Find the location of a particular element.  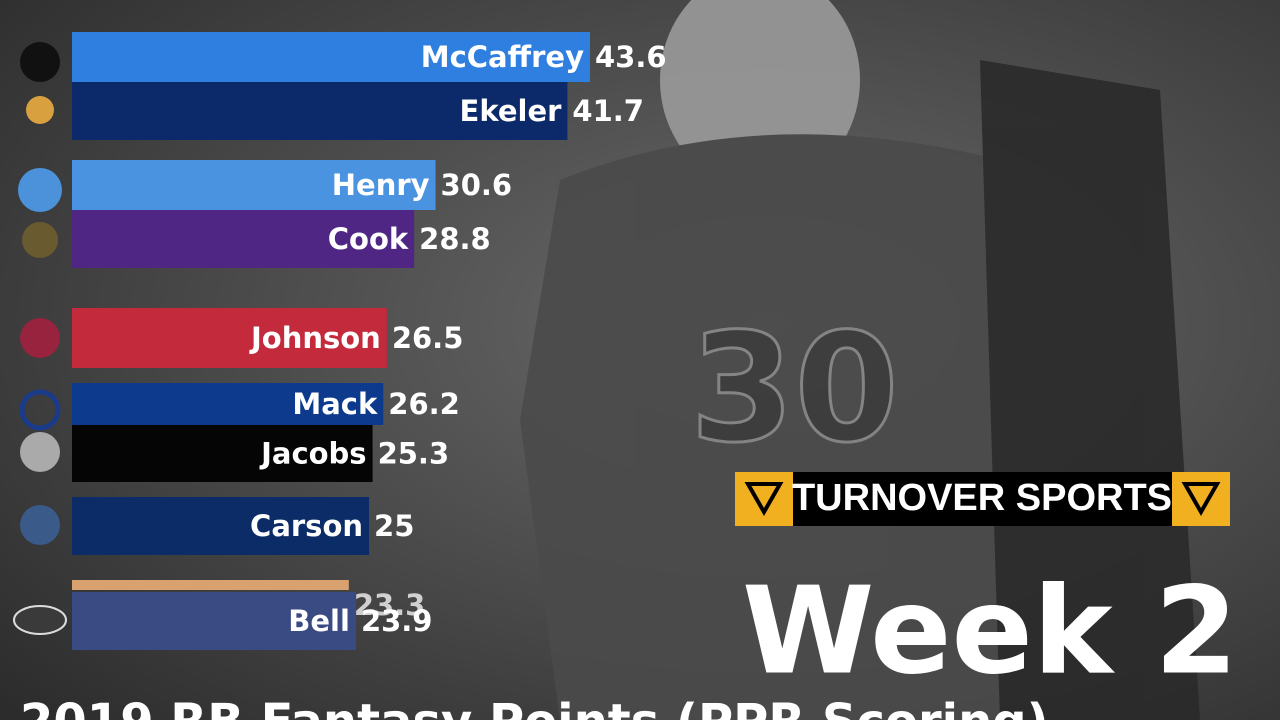

svg-text: 30 is located at coordinates (794, 389).